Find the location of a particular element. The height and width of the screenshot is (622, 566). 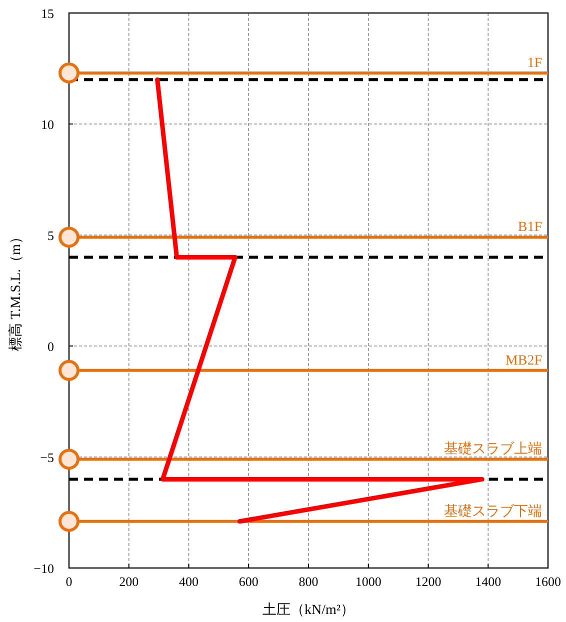

x-tick-label: 0 is located at coordinates (69, 581).